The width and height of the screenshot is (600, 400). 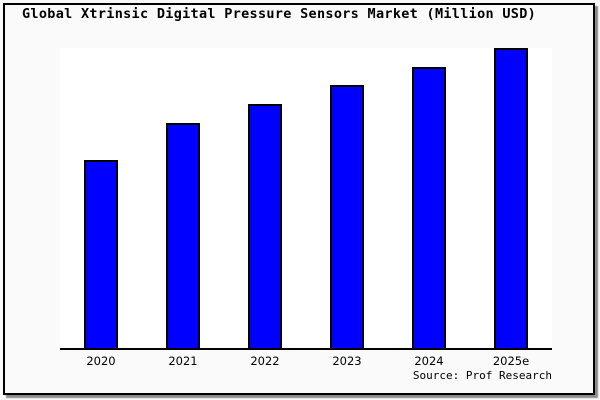 What do you see at coordinates (101, 254) in the screenshot?
I see `bar-2020` at bounding box center [101, 254].